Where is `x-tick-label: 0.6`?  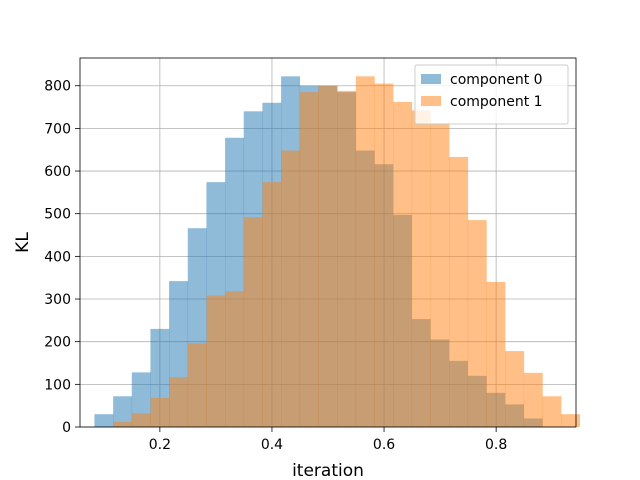 x-tick-label: 0.6 is located at coordinates (384, 445).